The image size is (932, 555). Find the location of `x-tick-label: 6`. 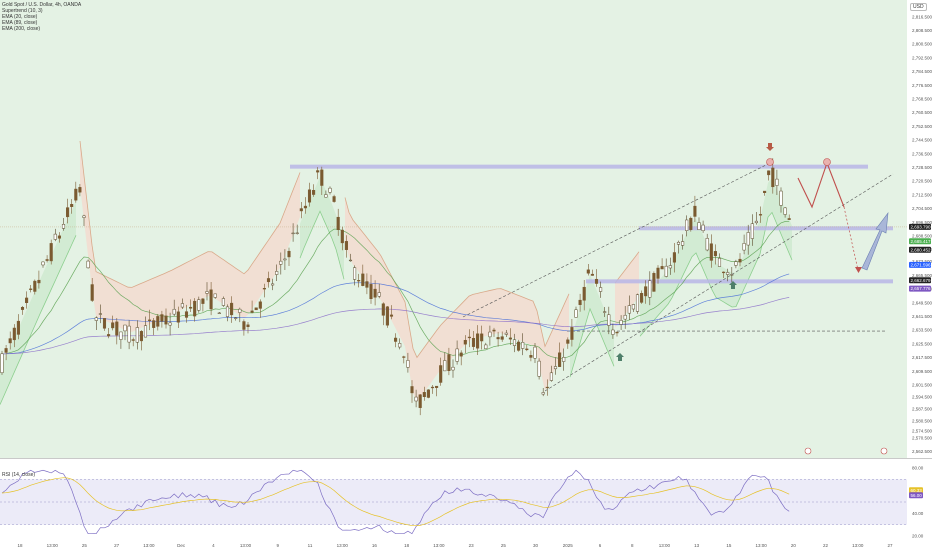

x-tick-label: 6 is located at coordinates (600, 545).